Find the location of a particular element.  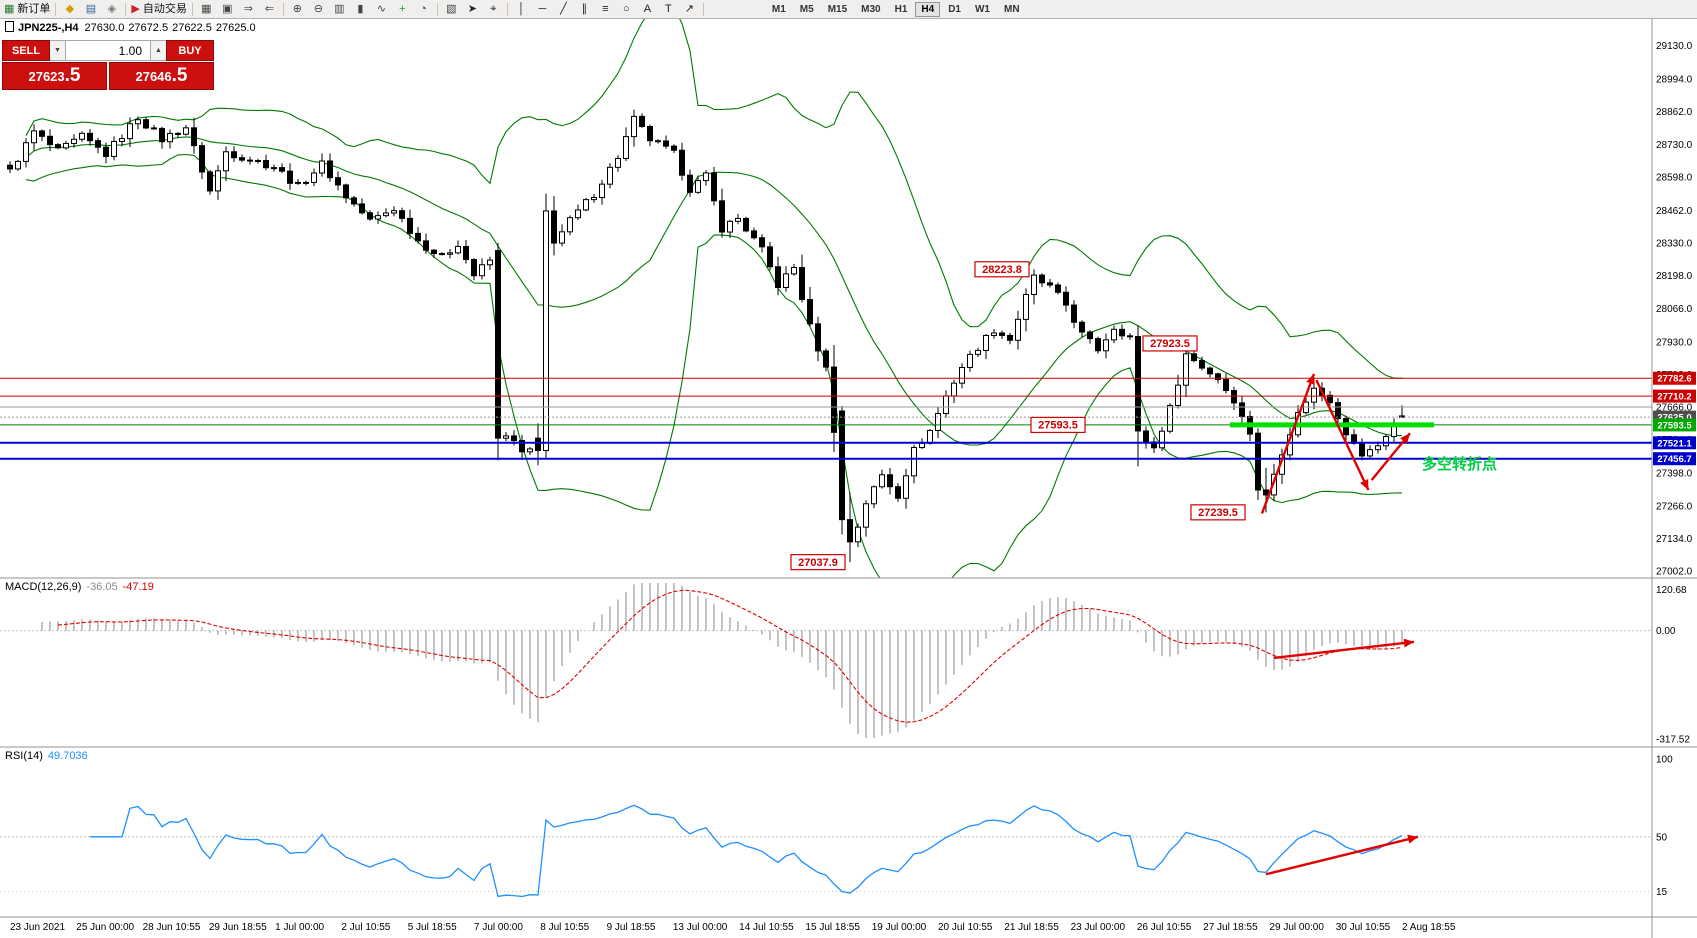

volume-decrease-button: ▼ is located at coordinates (57, 50).